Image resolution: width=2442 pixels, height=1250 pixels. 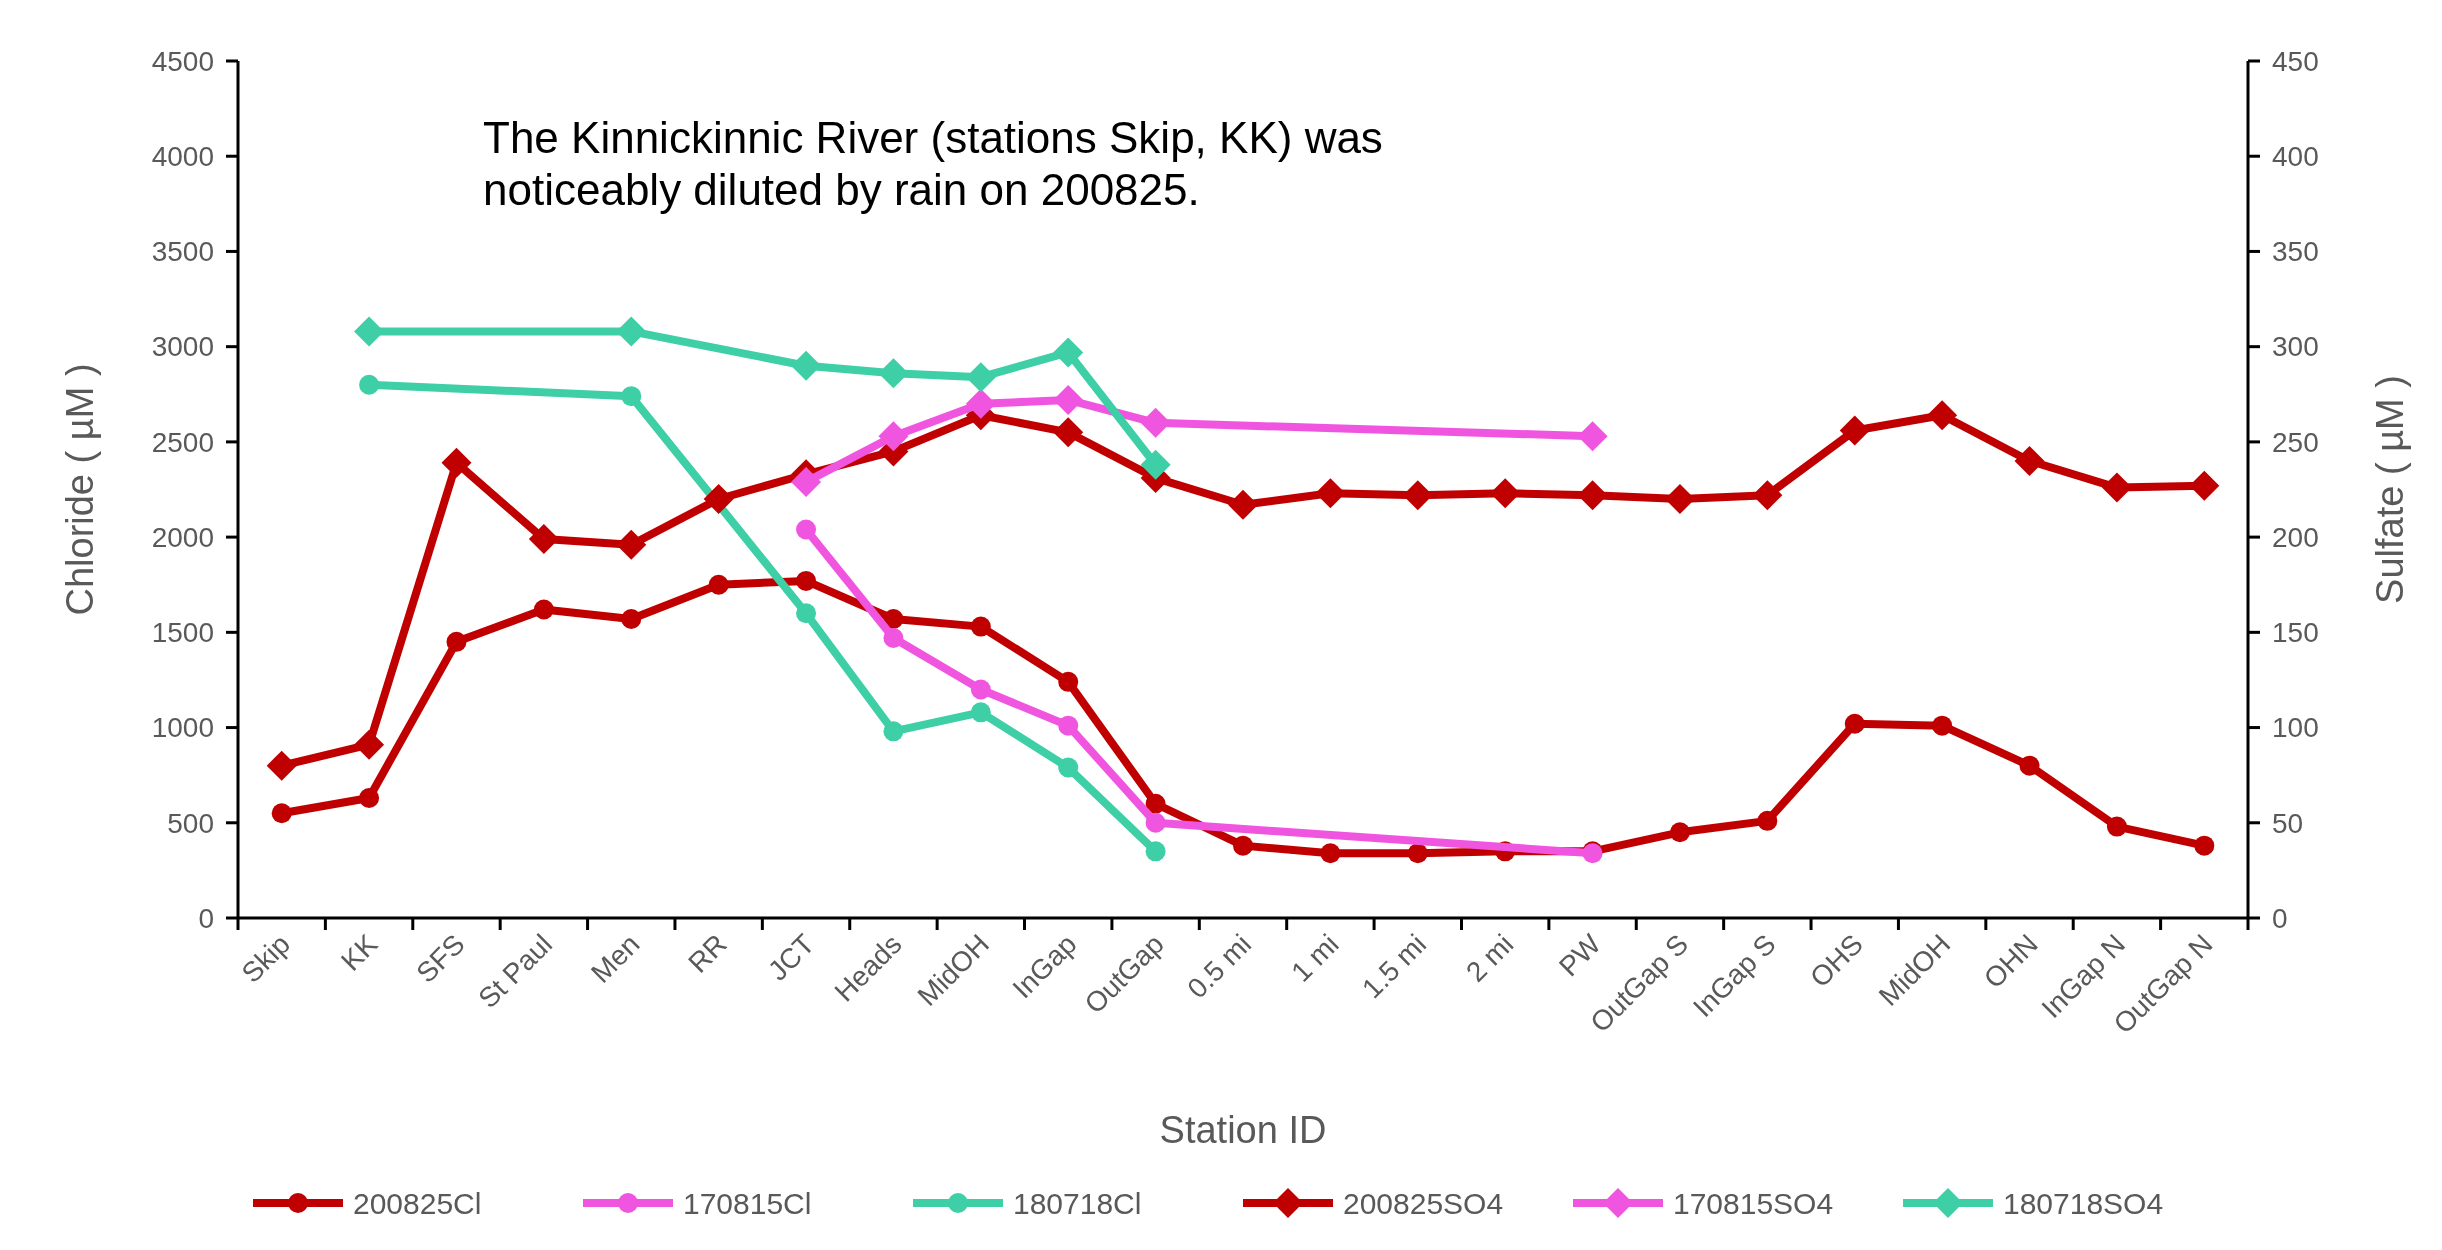 What do you see at coordinates (747, 1203) in the screenshot?
I see `legend-label: 170815Cl` at bounding box center [747, 1203].